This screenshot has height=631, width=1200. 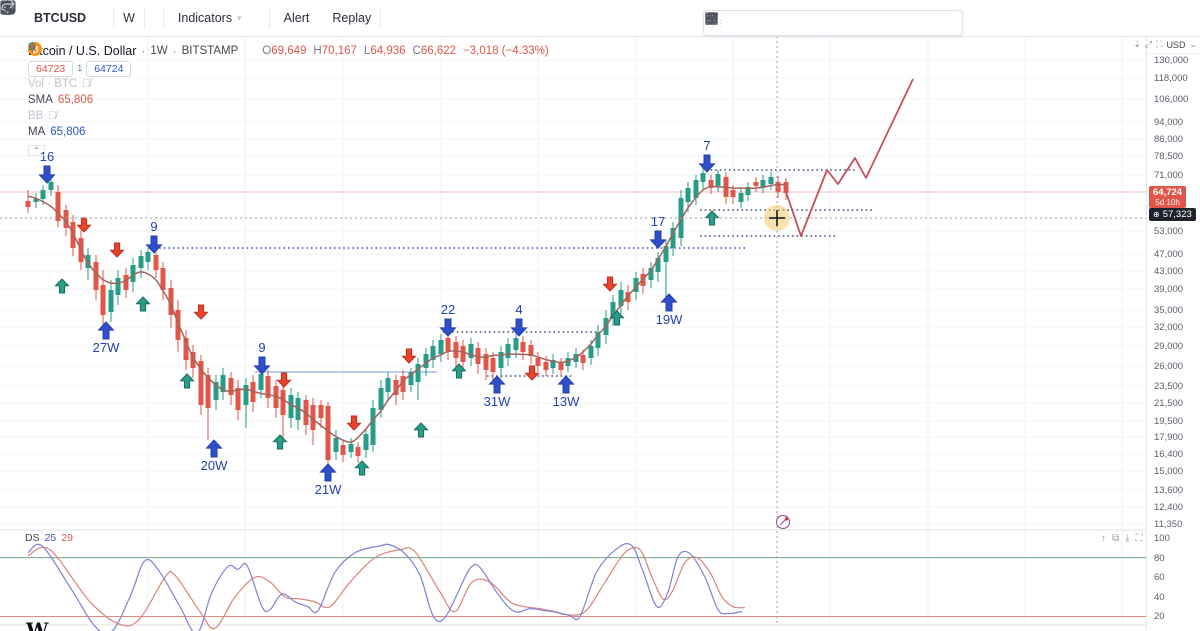 I want to click on price-tick: 53,000, so click(x=1169, y=231).